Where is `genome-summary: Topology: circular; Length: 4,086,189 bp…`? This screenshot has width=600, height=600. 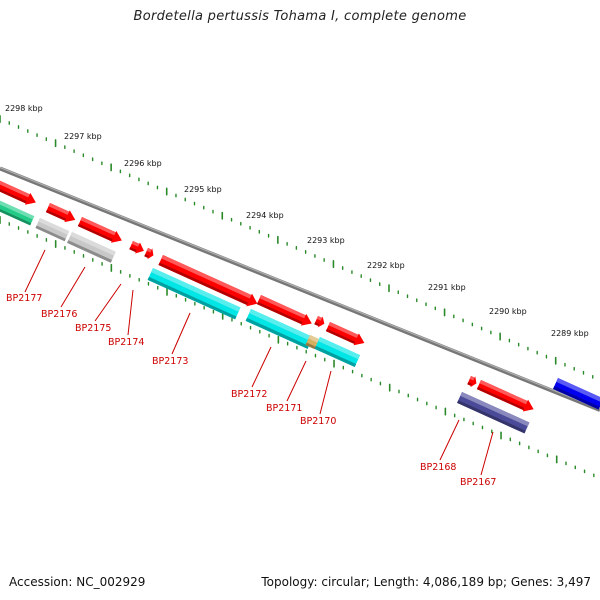 genome-summary: Topology: circular; Length: 4,086,189 bp… is located at coordinates (426, 582).